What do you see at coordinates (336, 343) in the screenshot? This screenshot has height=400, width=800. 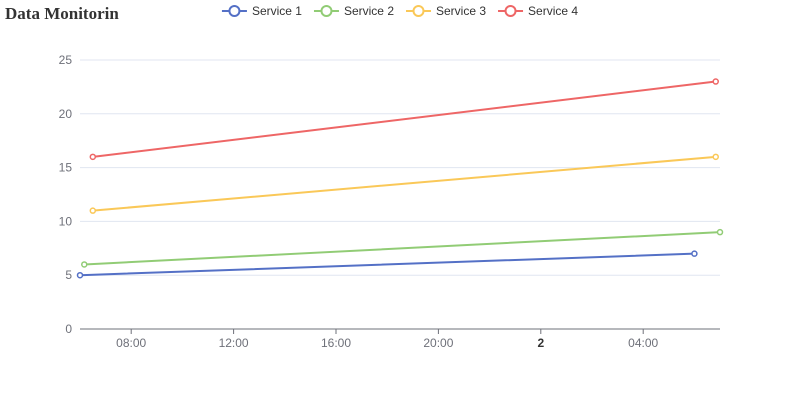 I see `x-tick-label: 16:00` at bounding box center [336, 343].